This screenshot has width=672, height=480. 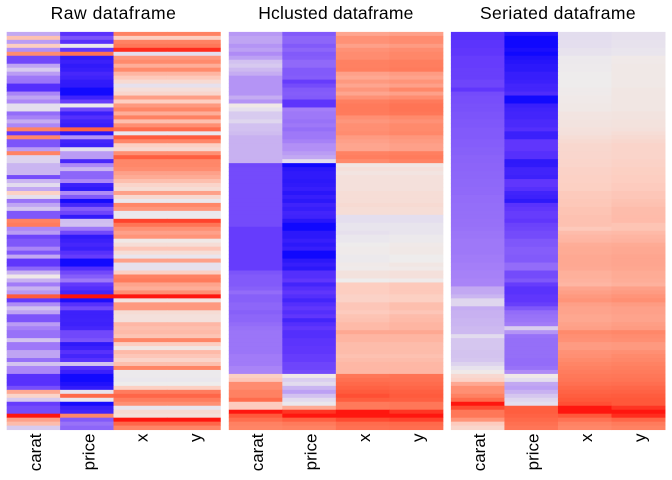 I want to click on svg-text: Hclusted dataframe, so click(x=335, y=13).